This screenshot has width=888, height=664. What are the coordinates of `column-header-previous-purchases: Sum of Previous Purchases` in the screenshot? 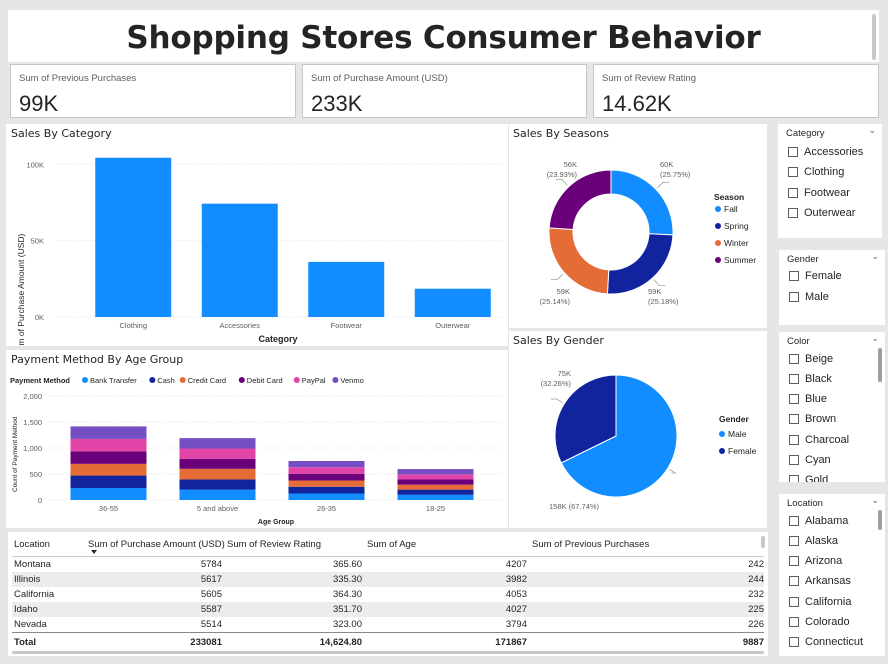 It's located at (591, 544).